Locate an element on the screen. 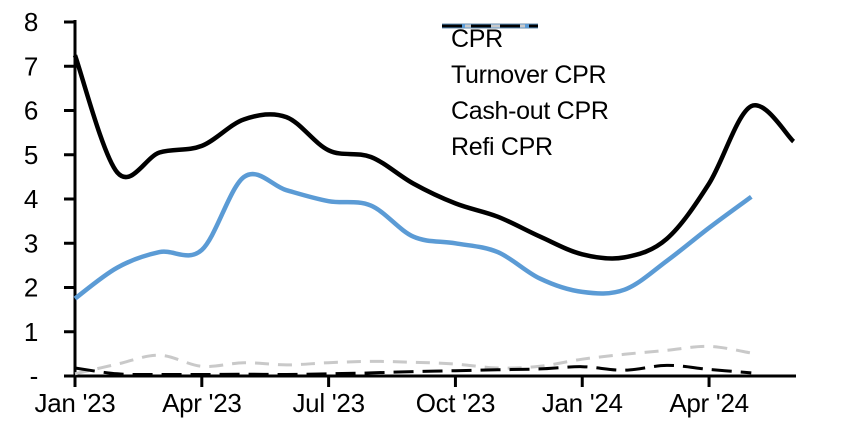 This screenshot has height=430, width=852. legend-item-refi-cpr: Refi CPR is located at coordinates (525, 94).